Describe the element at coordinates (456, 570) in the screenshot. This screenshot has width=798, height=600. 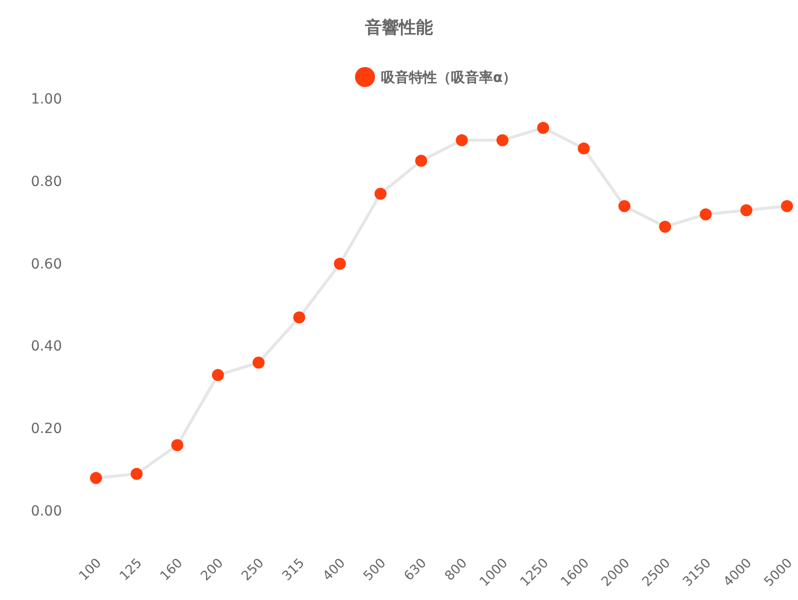
I see `x-tick-label: 800` at that location.